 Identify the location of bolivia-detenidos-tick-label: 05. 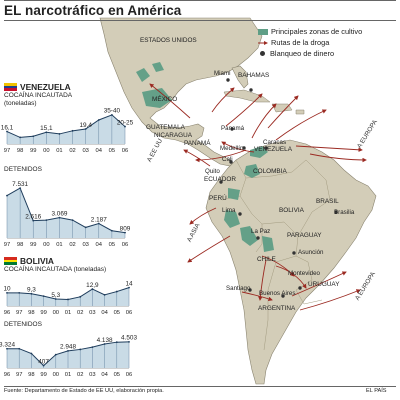
(117, 375).